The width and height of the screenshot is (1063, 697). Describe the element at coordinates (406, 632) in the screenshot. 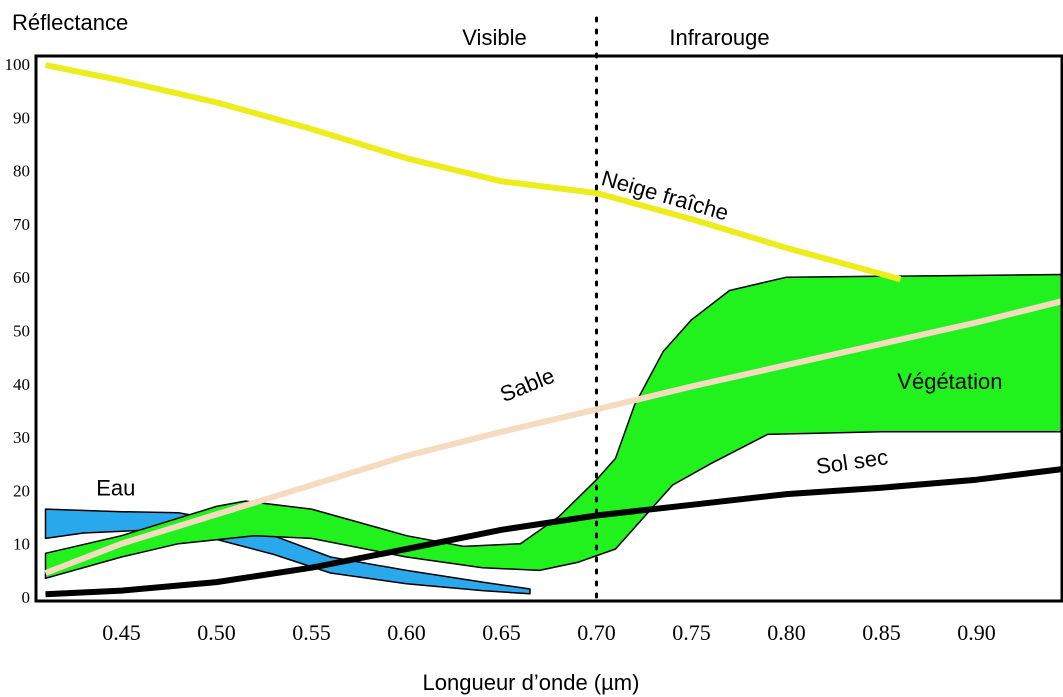

I see `x-tick-label: 0.60` at that location.